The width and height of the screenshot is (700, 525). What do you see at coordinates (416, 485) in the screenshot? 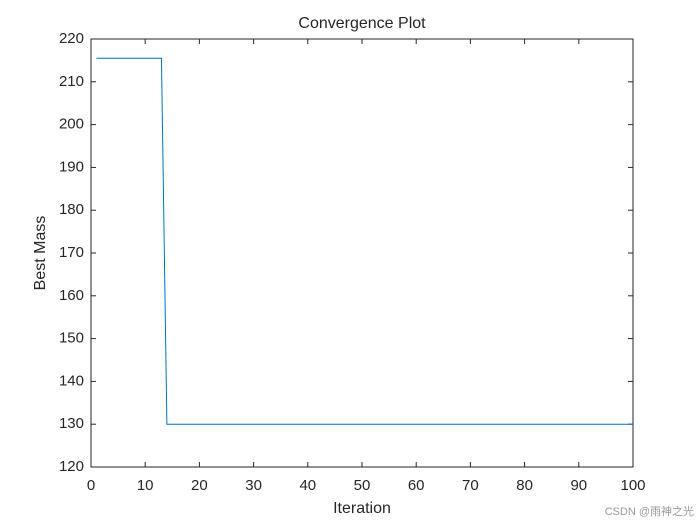
I see `x-tick-label: 60` at bounding box center [416, 485].